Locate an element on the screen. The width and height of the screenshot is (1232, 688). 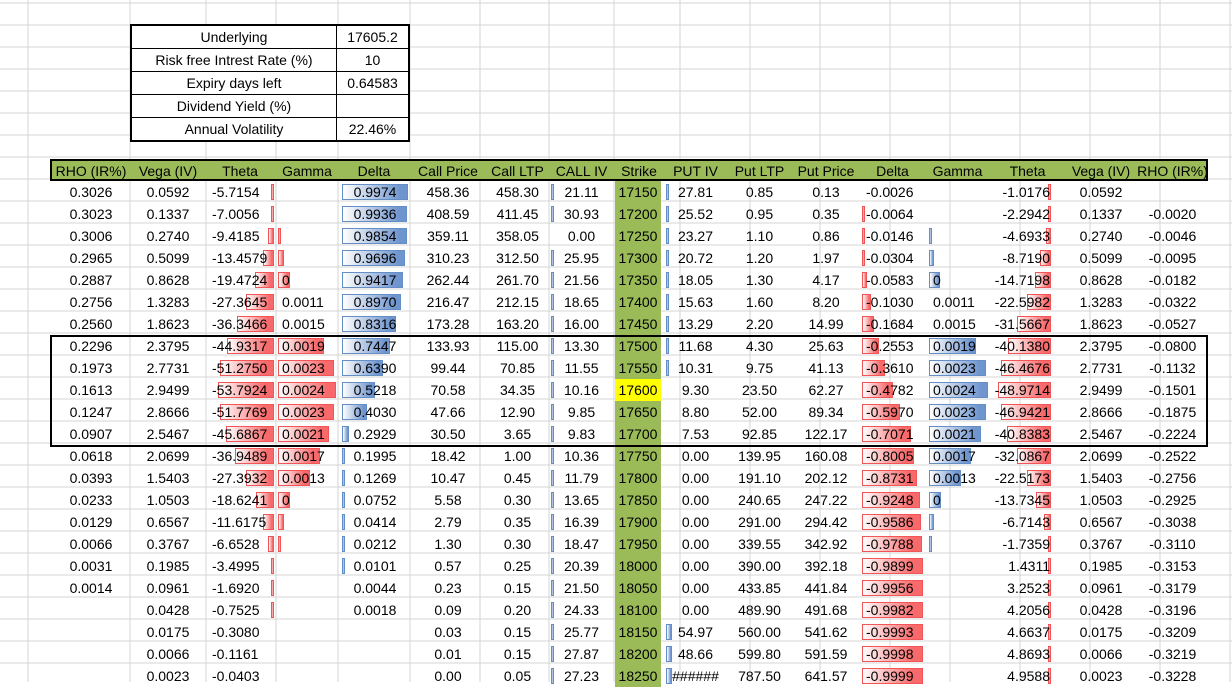
put-price-cell: 0.86 is located at coordinates (826, 236).